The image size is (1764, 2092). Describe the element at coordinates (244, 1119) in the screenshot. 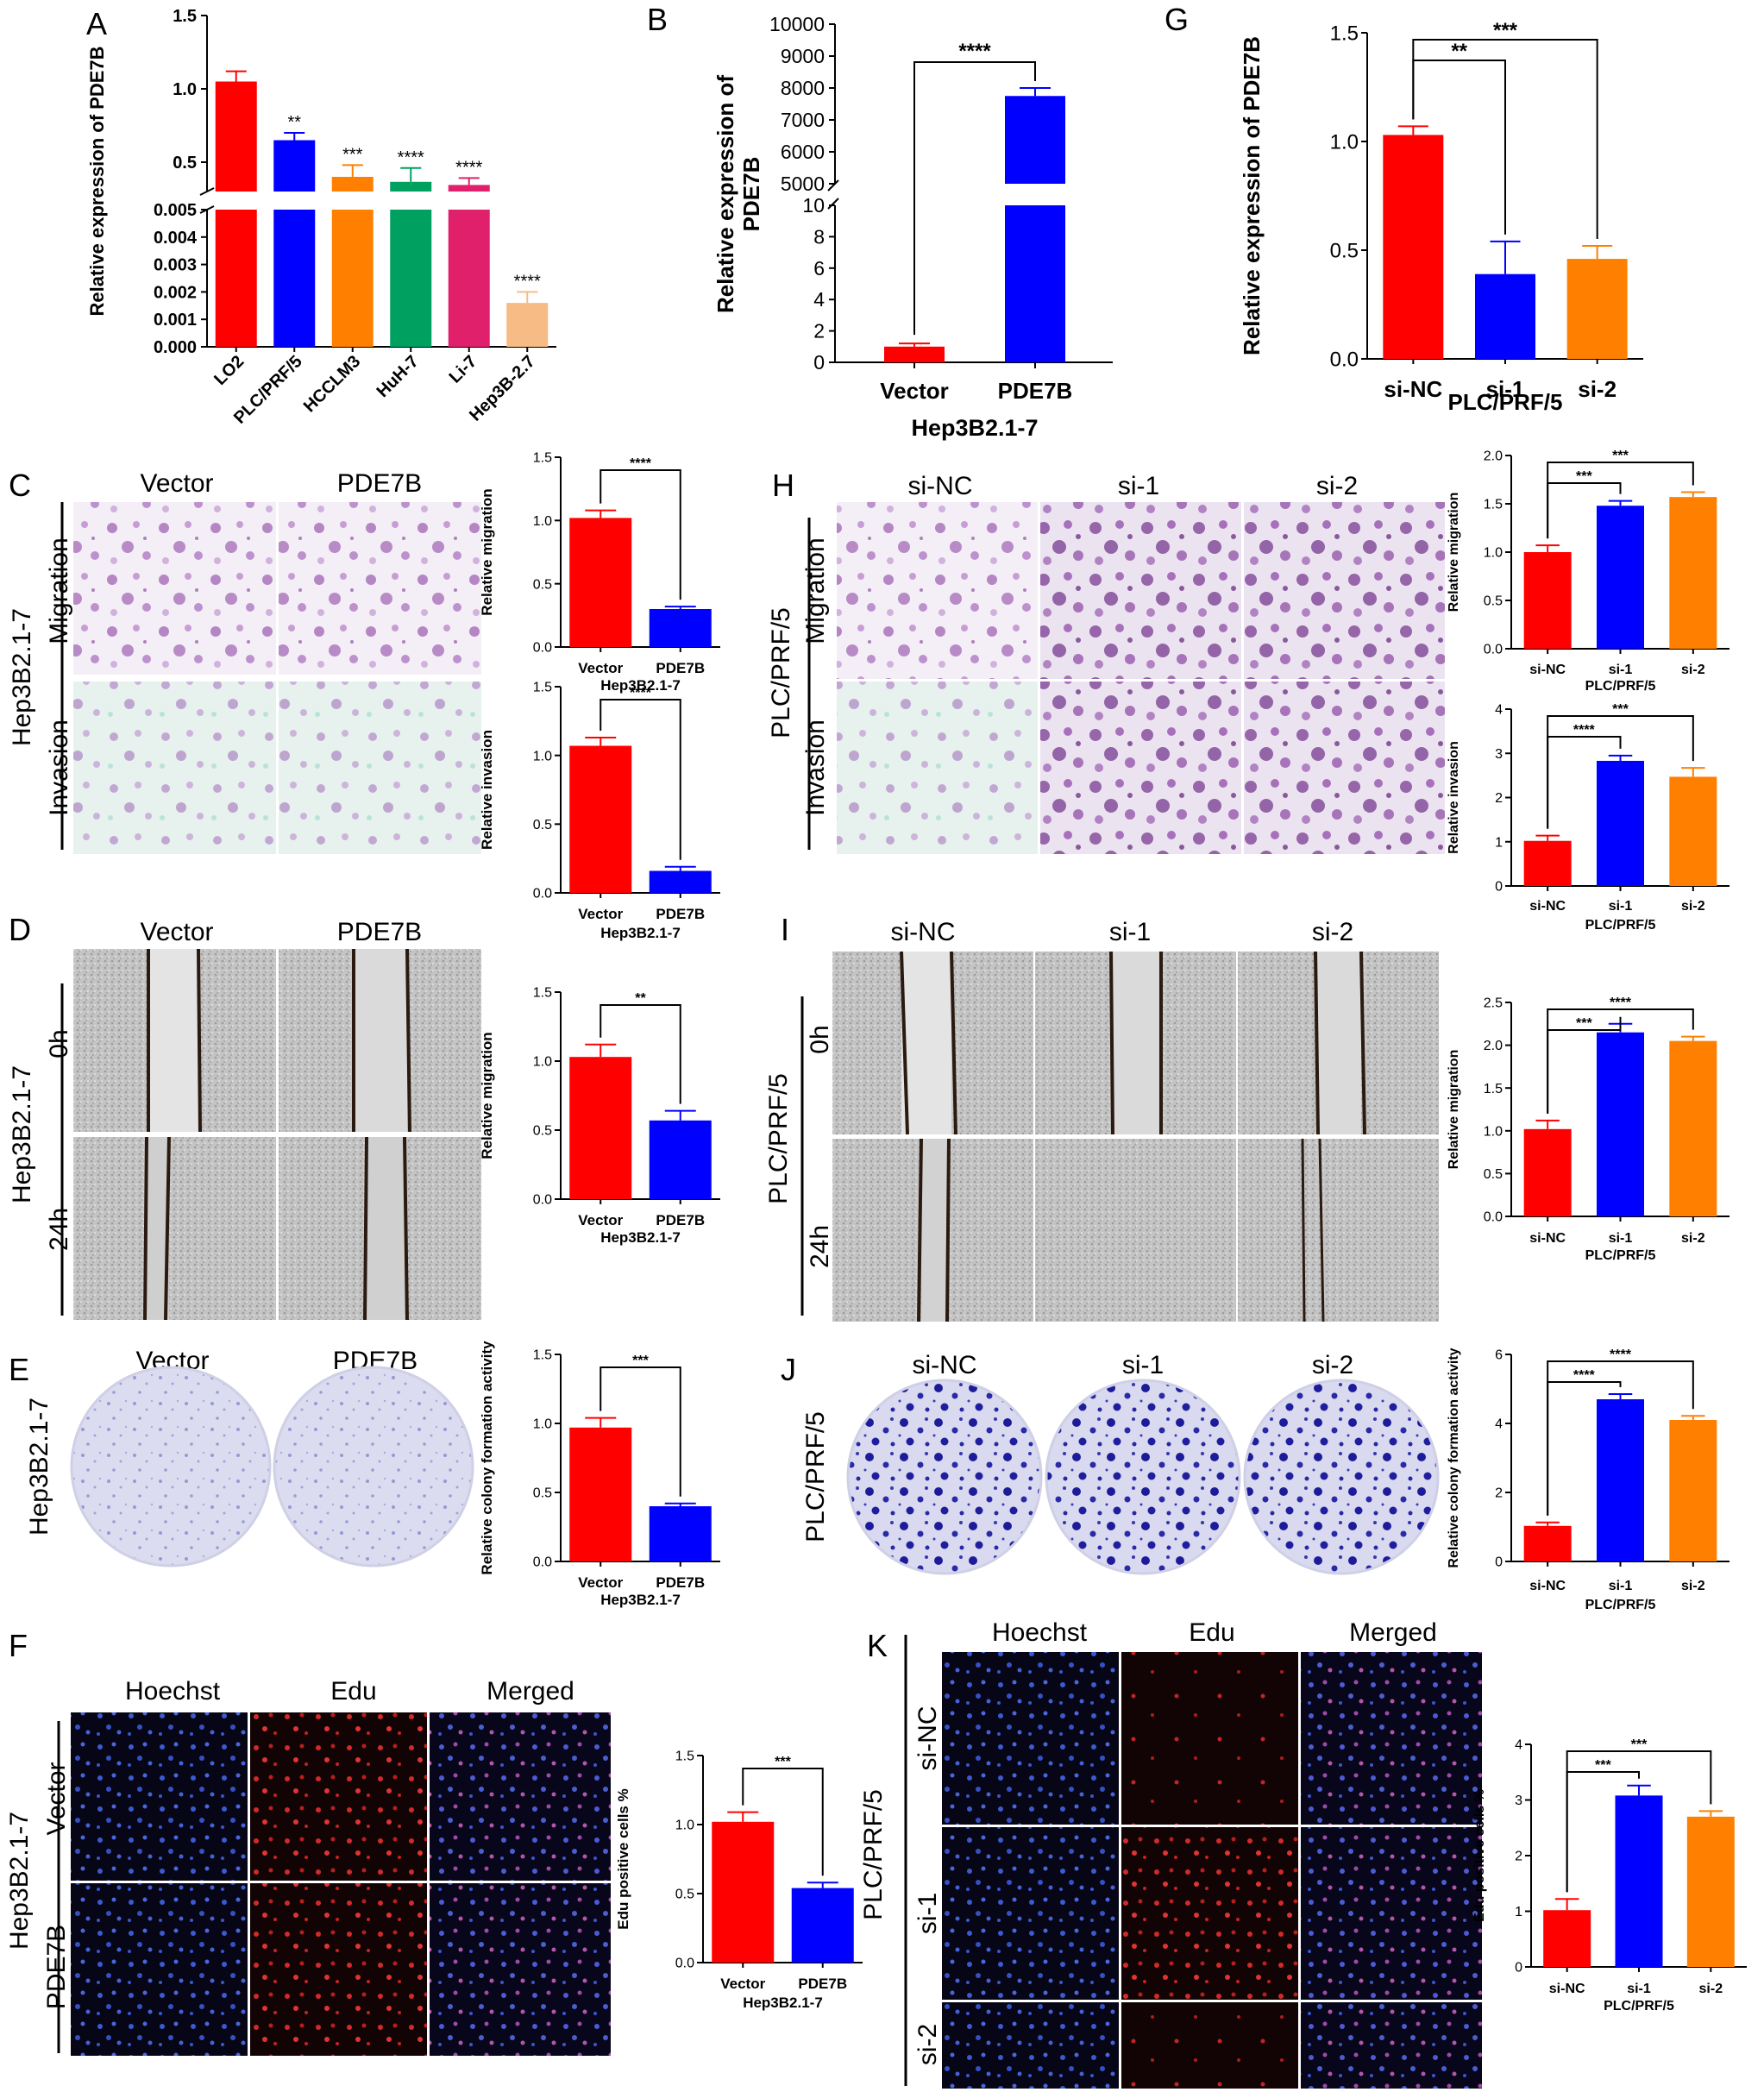

I see `panel-d-images: Vector PDE7B 0h 24h Hep3B2.1-7` at that location.